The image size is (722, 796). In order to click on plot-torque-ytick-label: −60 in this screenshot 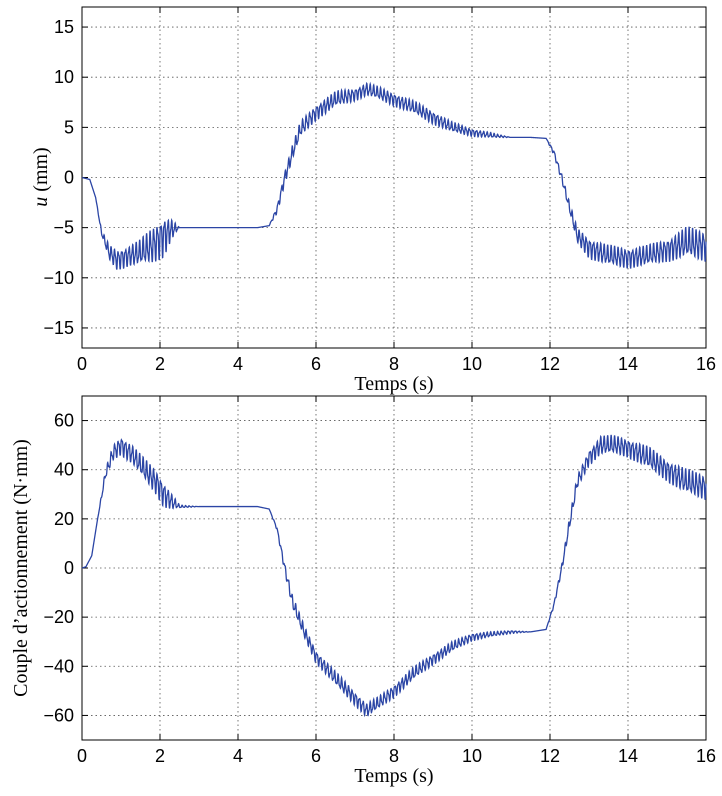, I will do `click(58, 715)`.